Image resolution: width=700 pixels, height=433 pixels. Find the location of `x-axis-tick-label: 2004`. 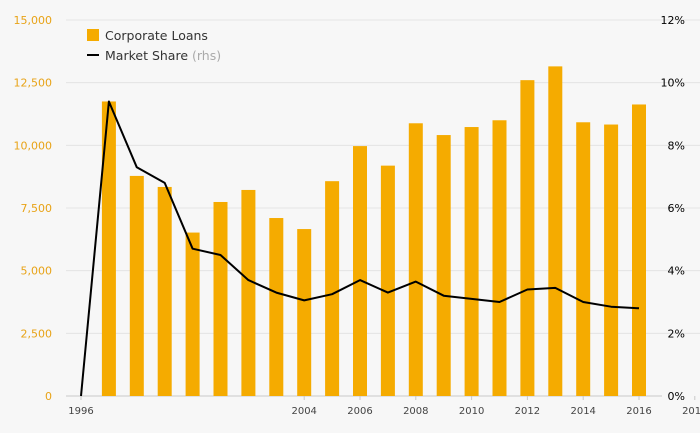

x-axis-tick-label: 2004 is located at coordinates (303, 411).